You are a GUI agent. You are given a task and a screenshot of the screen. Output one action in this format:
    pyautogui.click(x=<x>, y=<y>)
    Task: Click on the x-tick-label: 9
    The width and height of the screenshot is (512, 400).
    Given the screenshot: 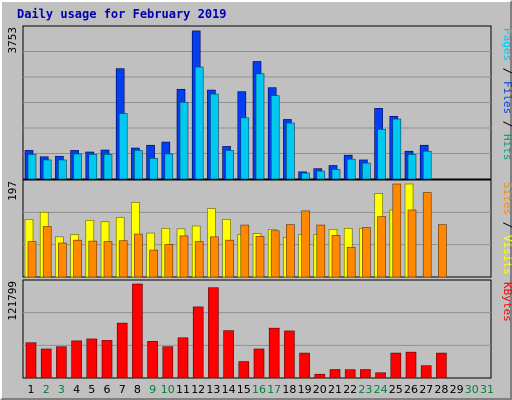 What is the action you would take?
    pyautogui.click(x=152, y=389)
    